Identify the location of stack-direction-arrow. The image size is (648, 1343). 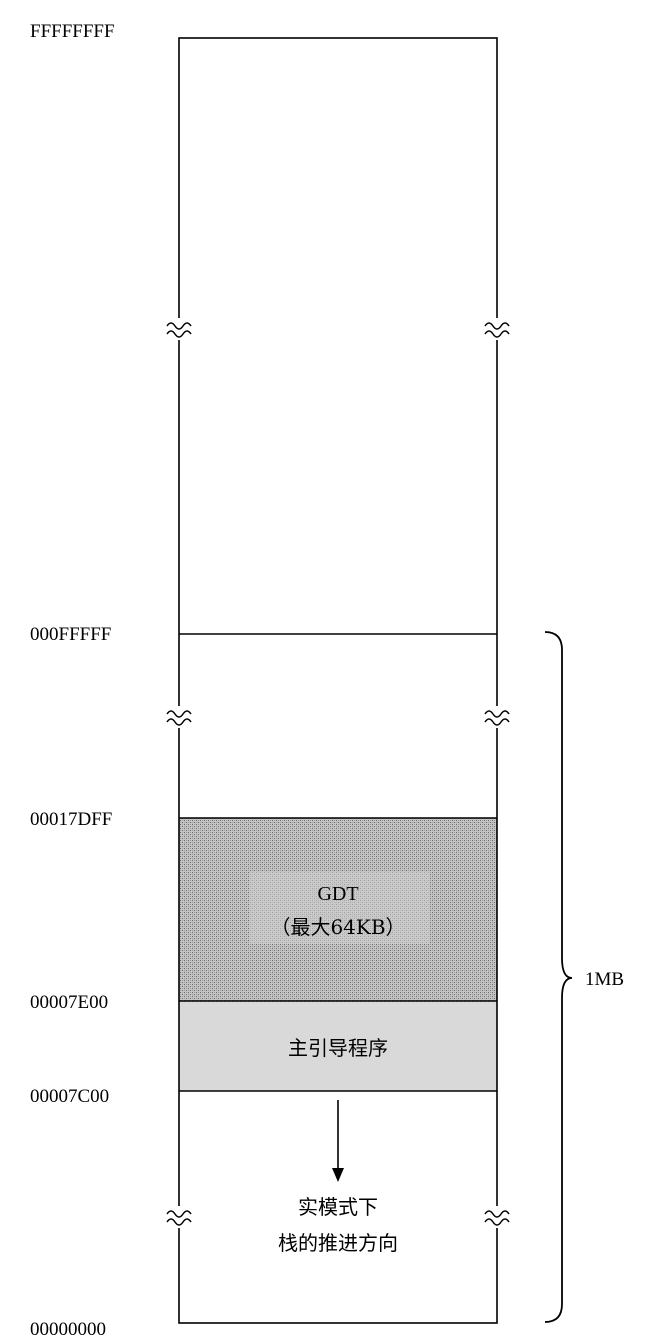
(338, 1141).